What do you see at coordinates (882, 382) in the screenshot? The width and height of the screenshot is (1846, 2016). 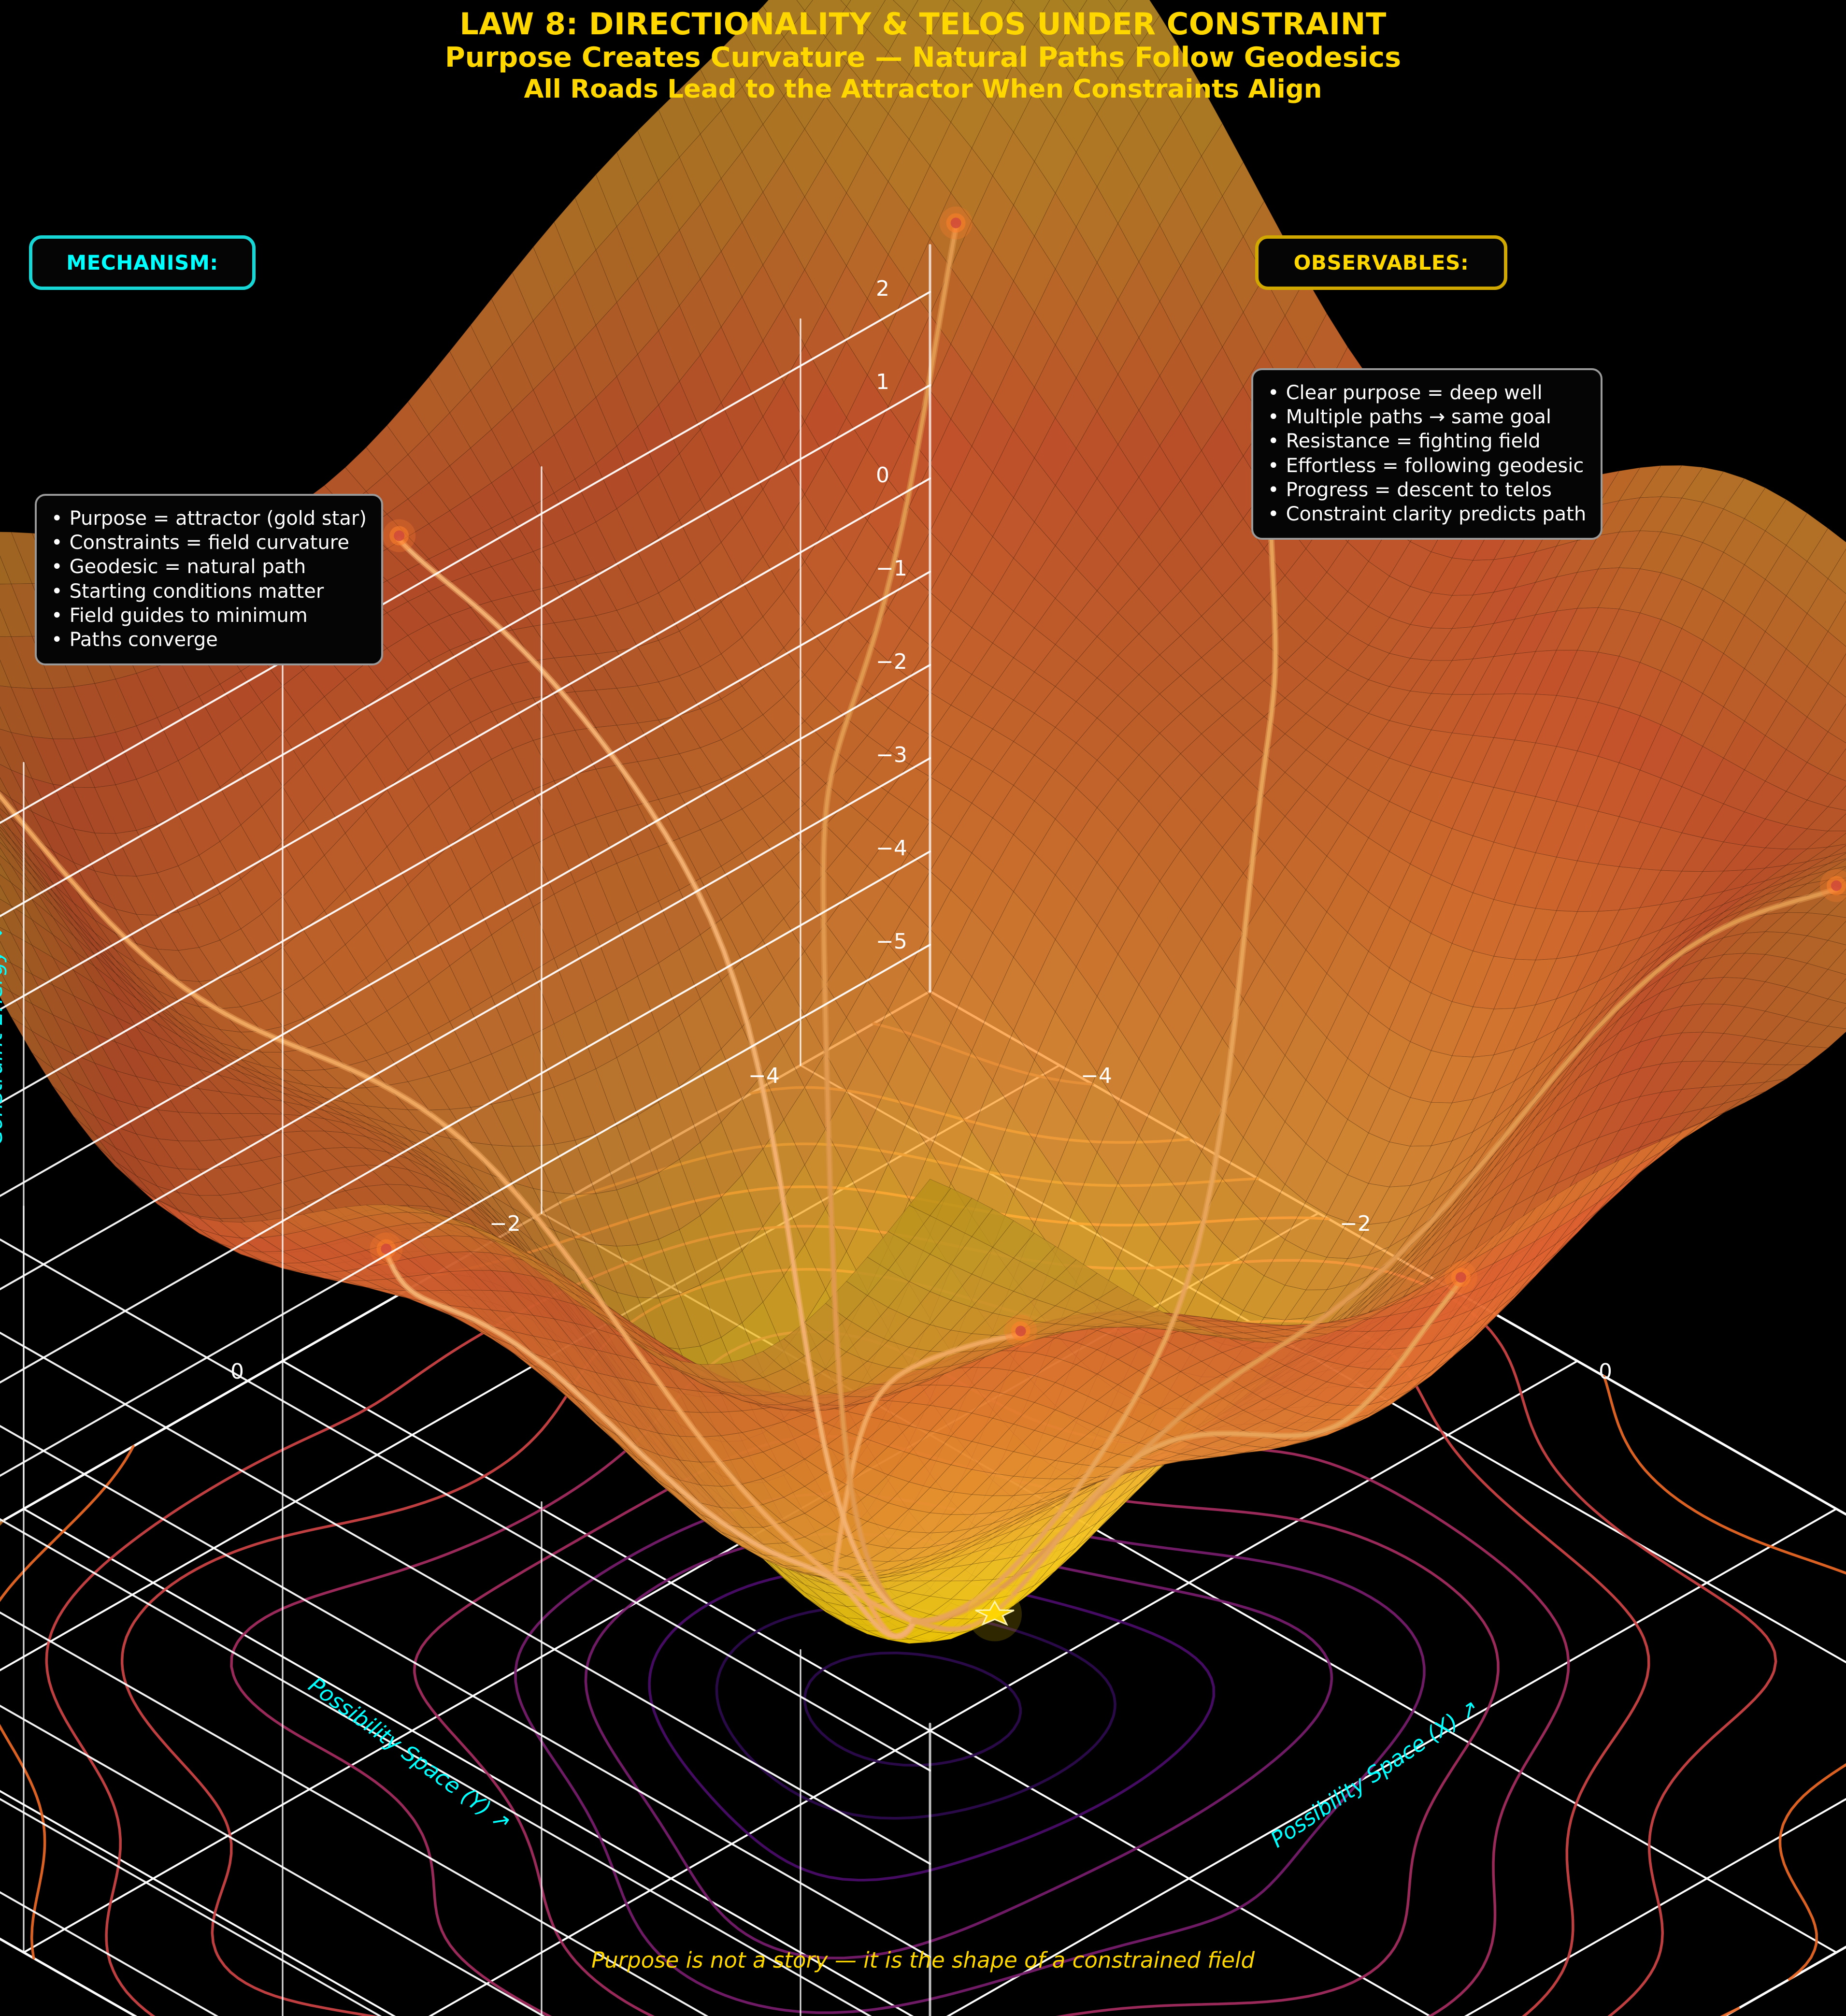 I see `z-tick-label: 1` at bounding box center [882, 382].